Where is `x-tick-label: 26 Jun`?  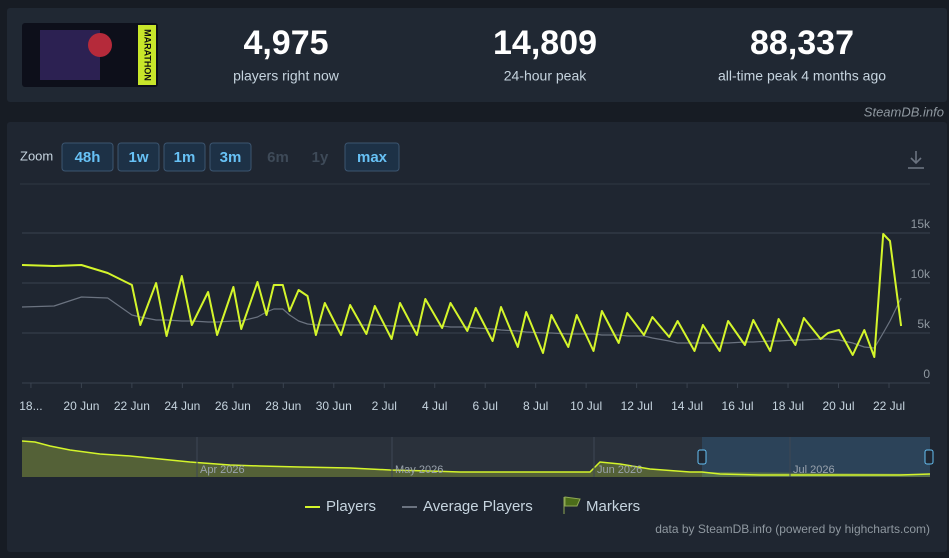
x-tick-label: 26 Jun is located at coordinates (233, 406).